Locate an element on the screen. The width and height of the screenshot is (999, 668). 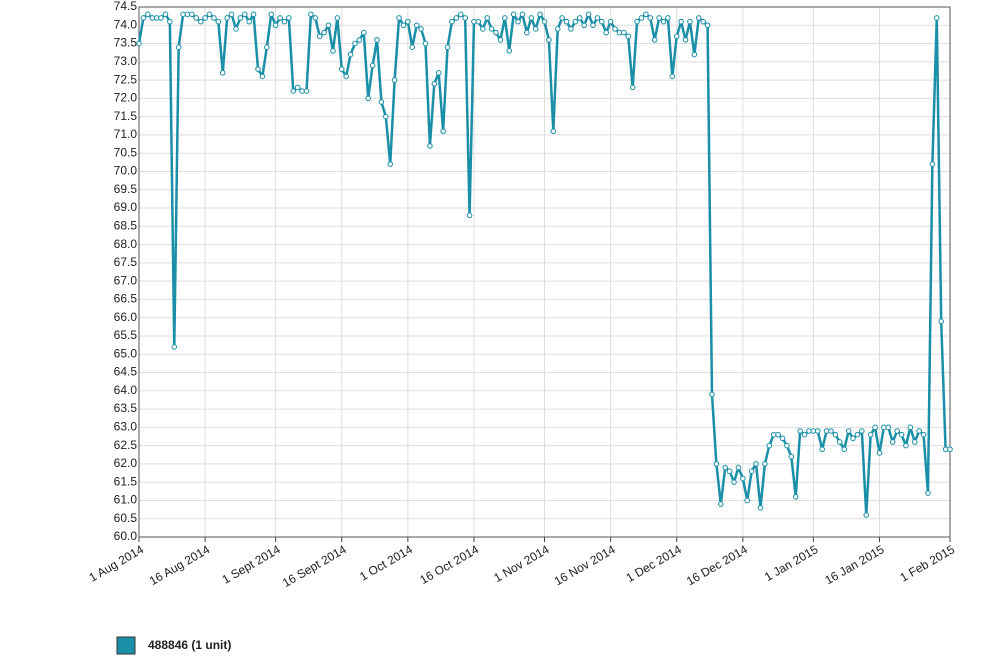
x-tick-label: 1 Jan 2015 is located at coordinates (791, 563).